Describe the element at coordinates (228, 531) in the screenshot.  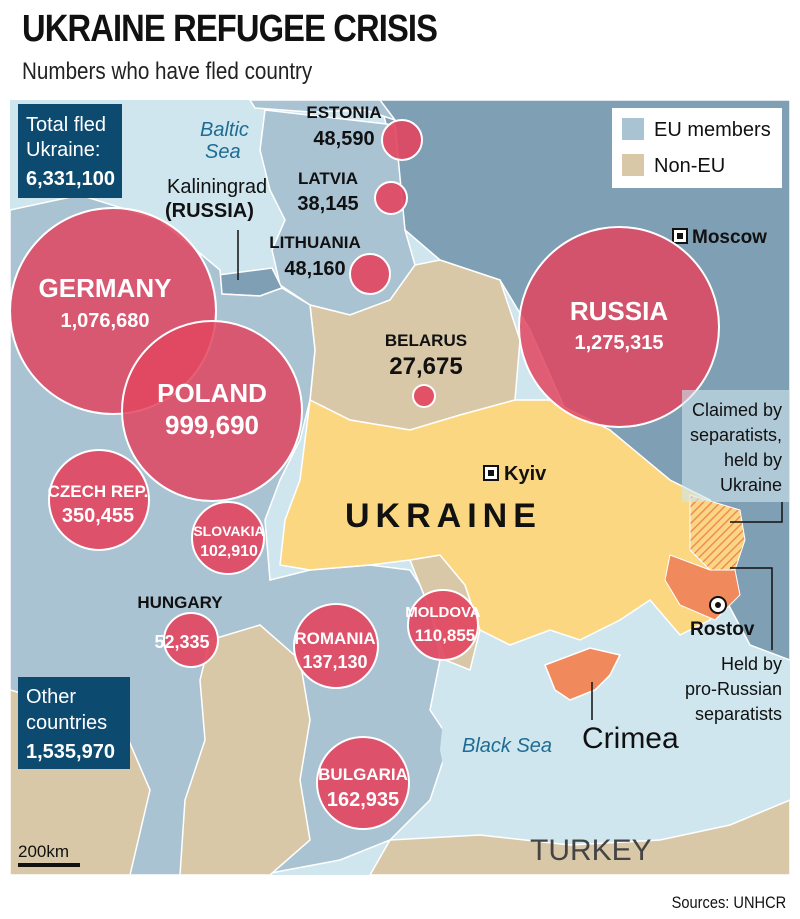
I see `bubble-name: SLOVAKIA` at that location.